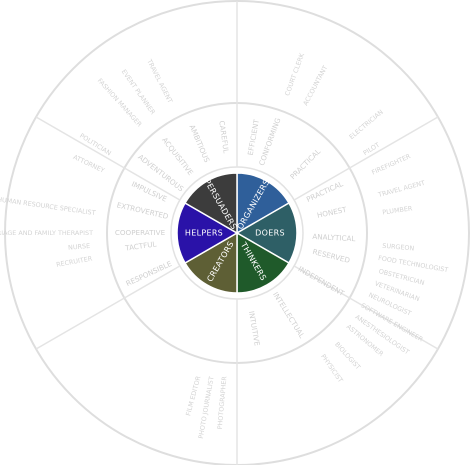 The height and width of the screenshot is (465, 474). I want to click on sector-organizers, so click(263, 203).